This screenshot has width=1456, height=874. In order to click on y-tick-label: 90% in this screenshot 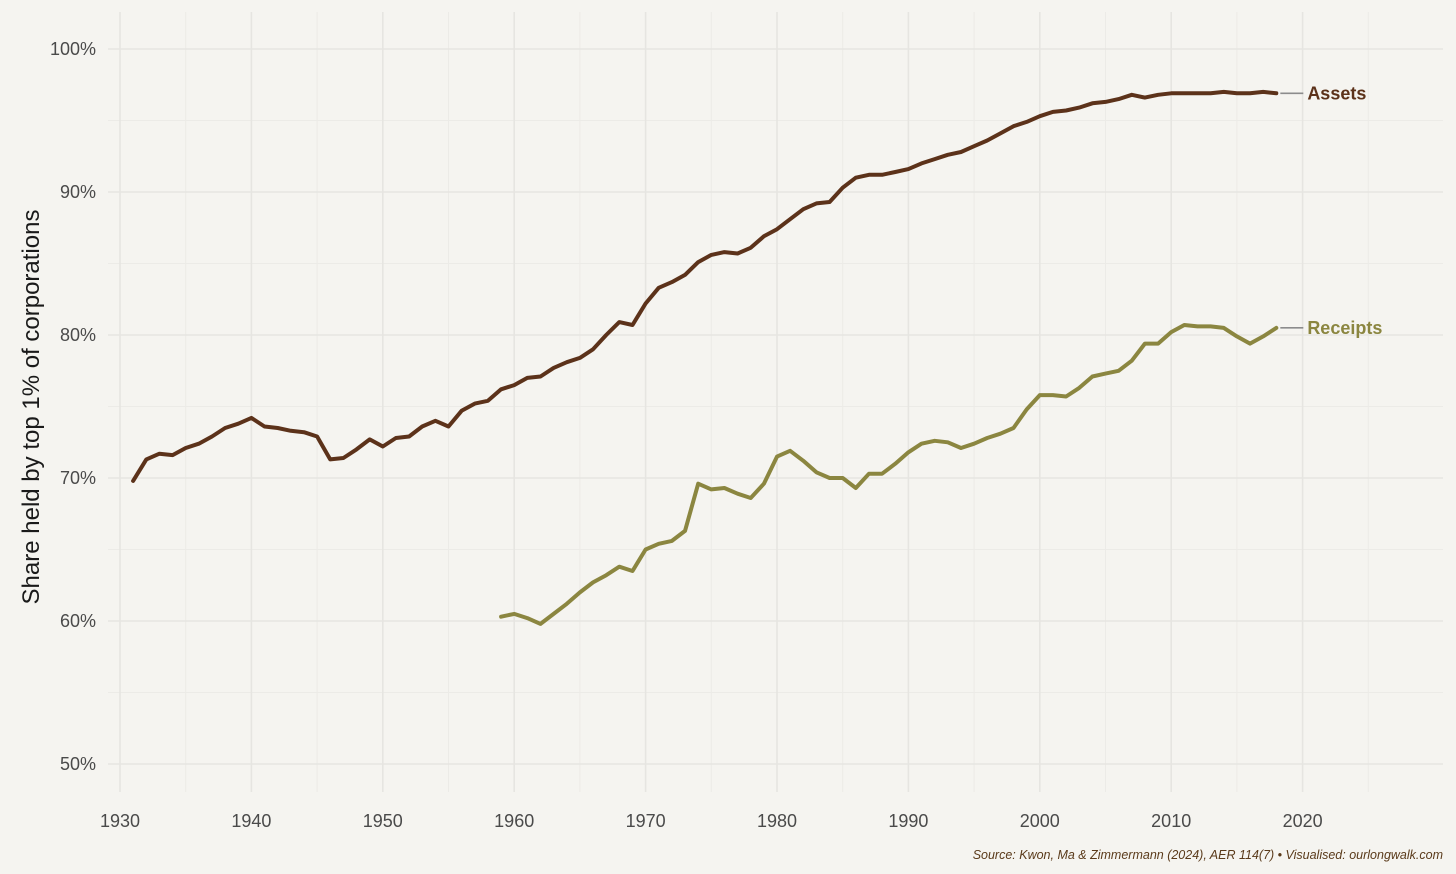, I will do `click(78, 192)`.